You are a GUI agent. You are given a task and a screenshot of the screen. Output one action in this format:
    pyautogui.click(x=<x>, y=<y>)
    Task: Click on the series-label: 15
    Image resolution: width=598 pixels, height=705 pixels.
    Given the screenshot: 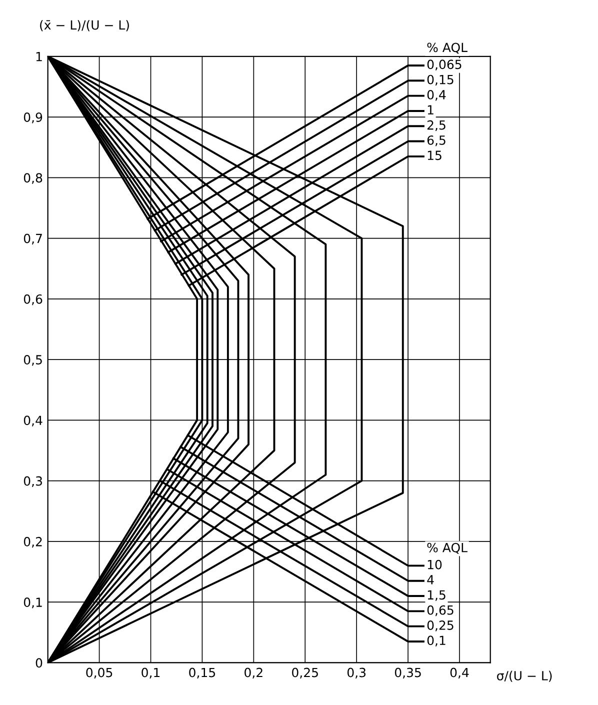 What is the action you would take?
    pyautogui.click(x=435, y=155)
    